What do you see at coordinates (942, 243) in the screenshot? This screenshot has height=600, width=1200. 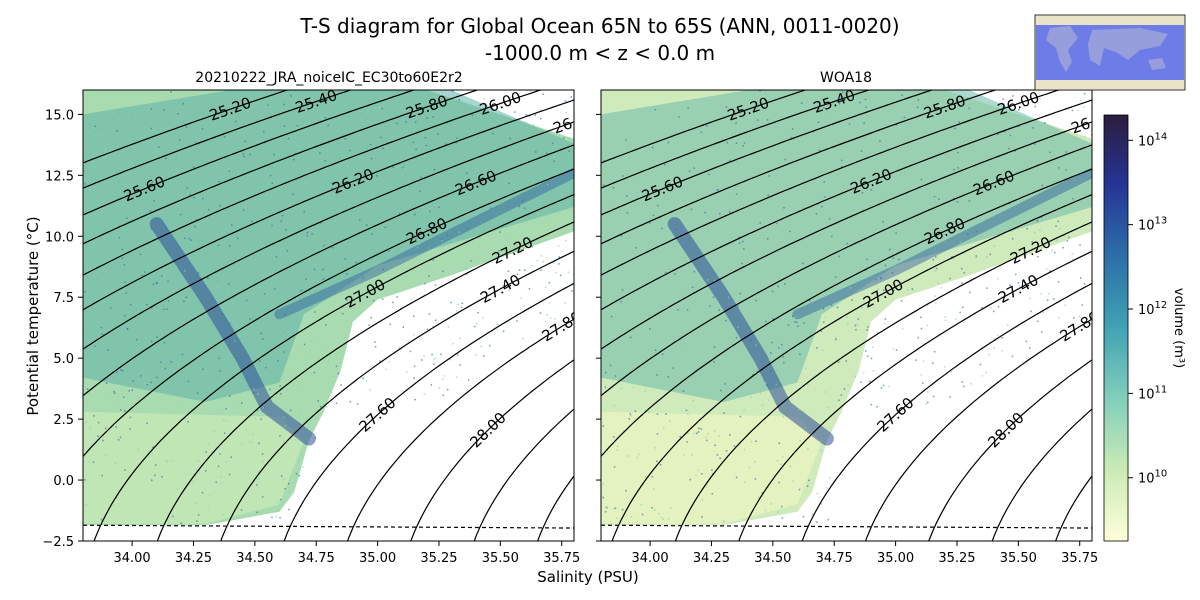 I see `central-water-ridge` at bounding box center [942, 243].